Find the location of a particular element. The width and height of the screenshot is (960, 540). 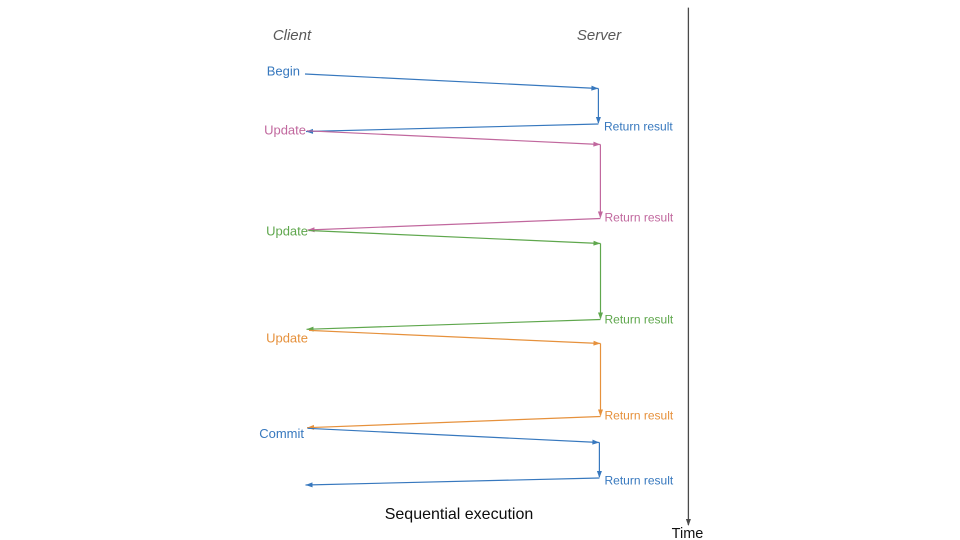

time-axis-arrowhead is located at coordinates (688, 522).